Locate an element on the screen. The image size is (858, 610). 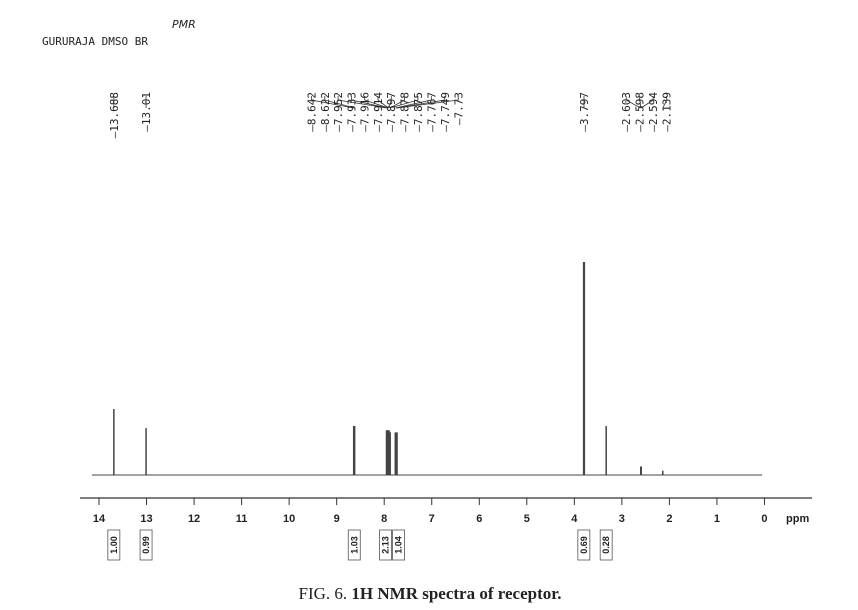
peak-label: —2.603 is located at coordinates (626, 112).